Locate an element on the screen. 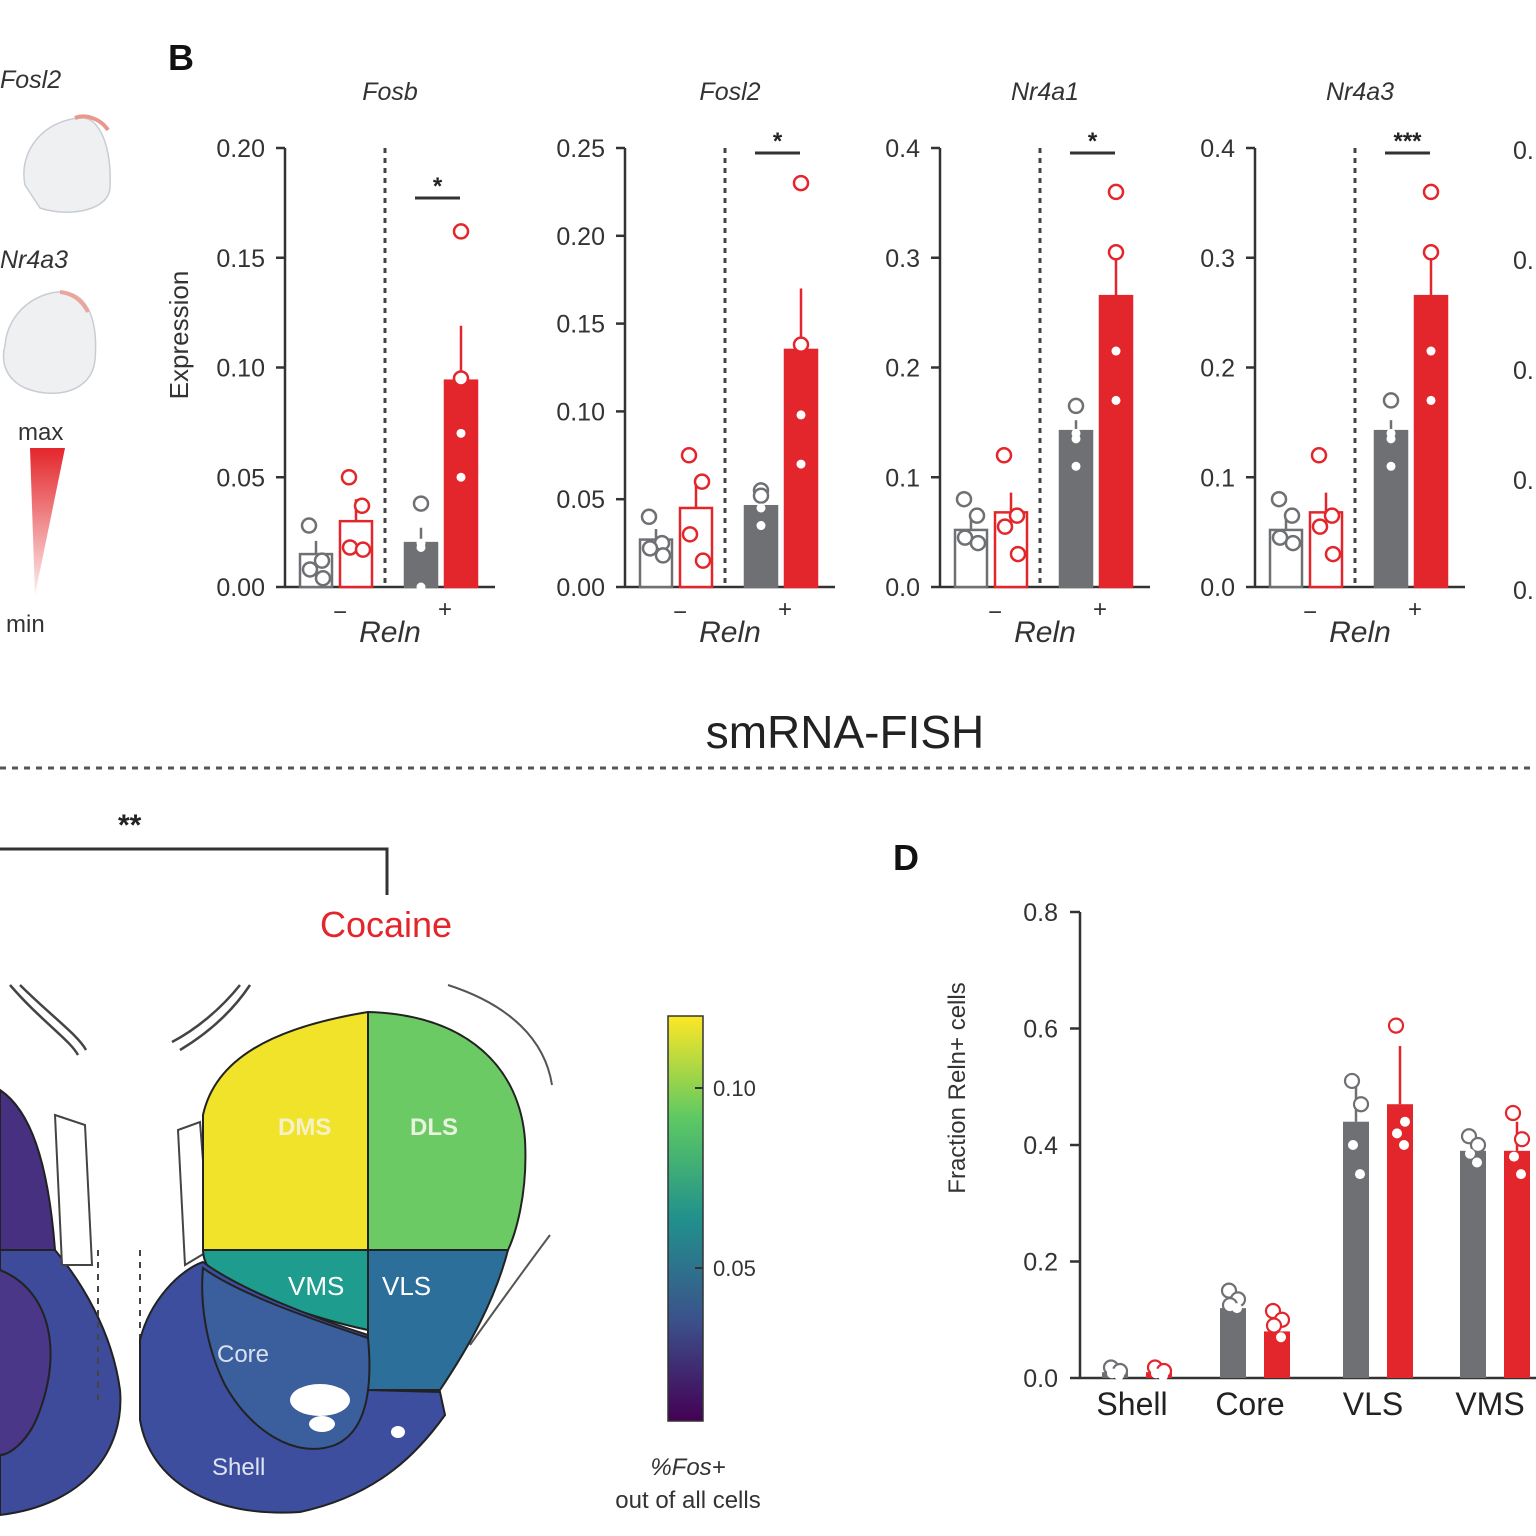 The height and width of the screenshot is (1536, 1536). panel-a-fragment: Fosl2 Nr4a3 max min is located at coordinates (55, 352).